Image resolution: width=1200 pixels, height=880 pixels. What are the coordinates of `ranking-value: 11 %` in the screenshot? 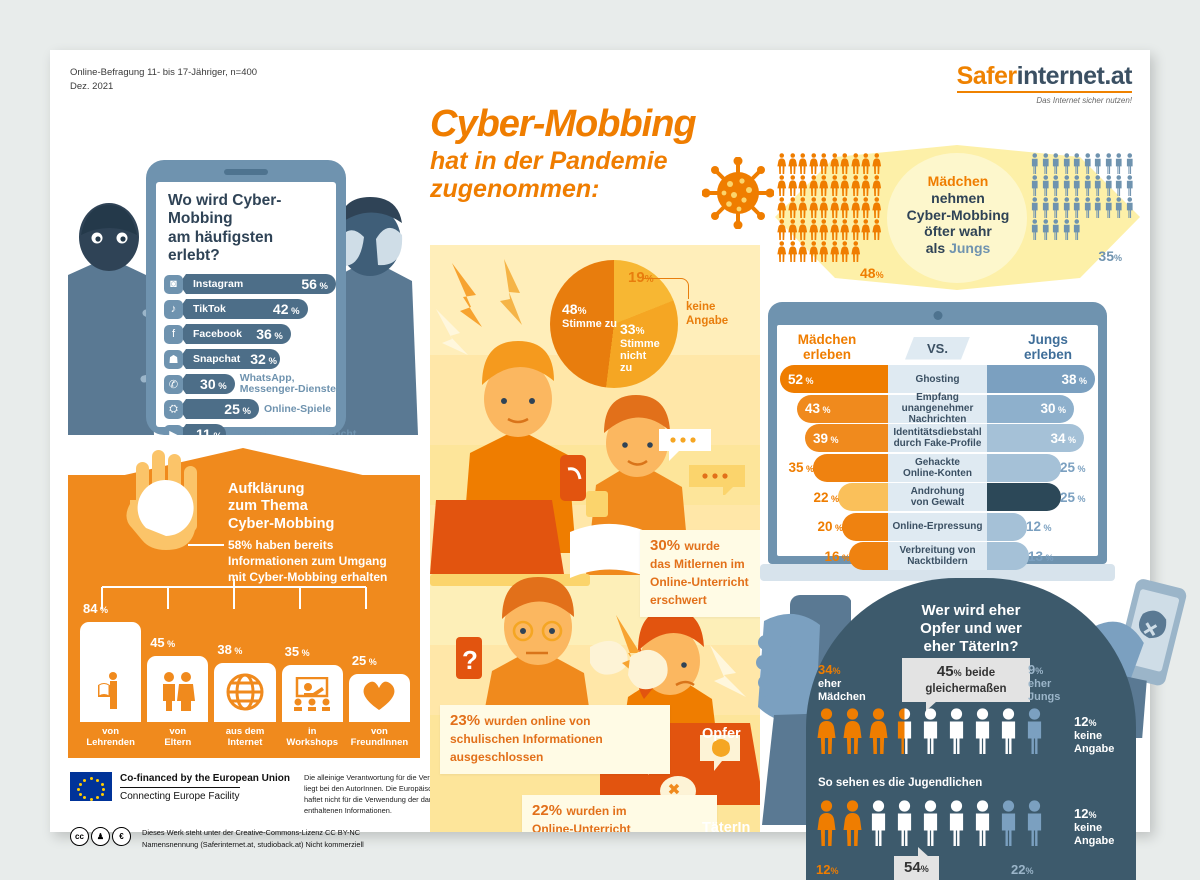 It's located at (209, 430).